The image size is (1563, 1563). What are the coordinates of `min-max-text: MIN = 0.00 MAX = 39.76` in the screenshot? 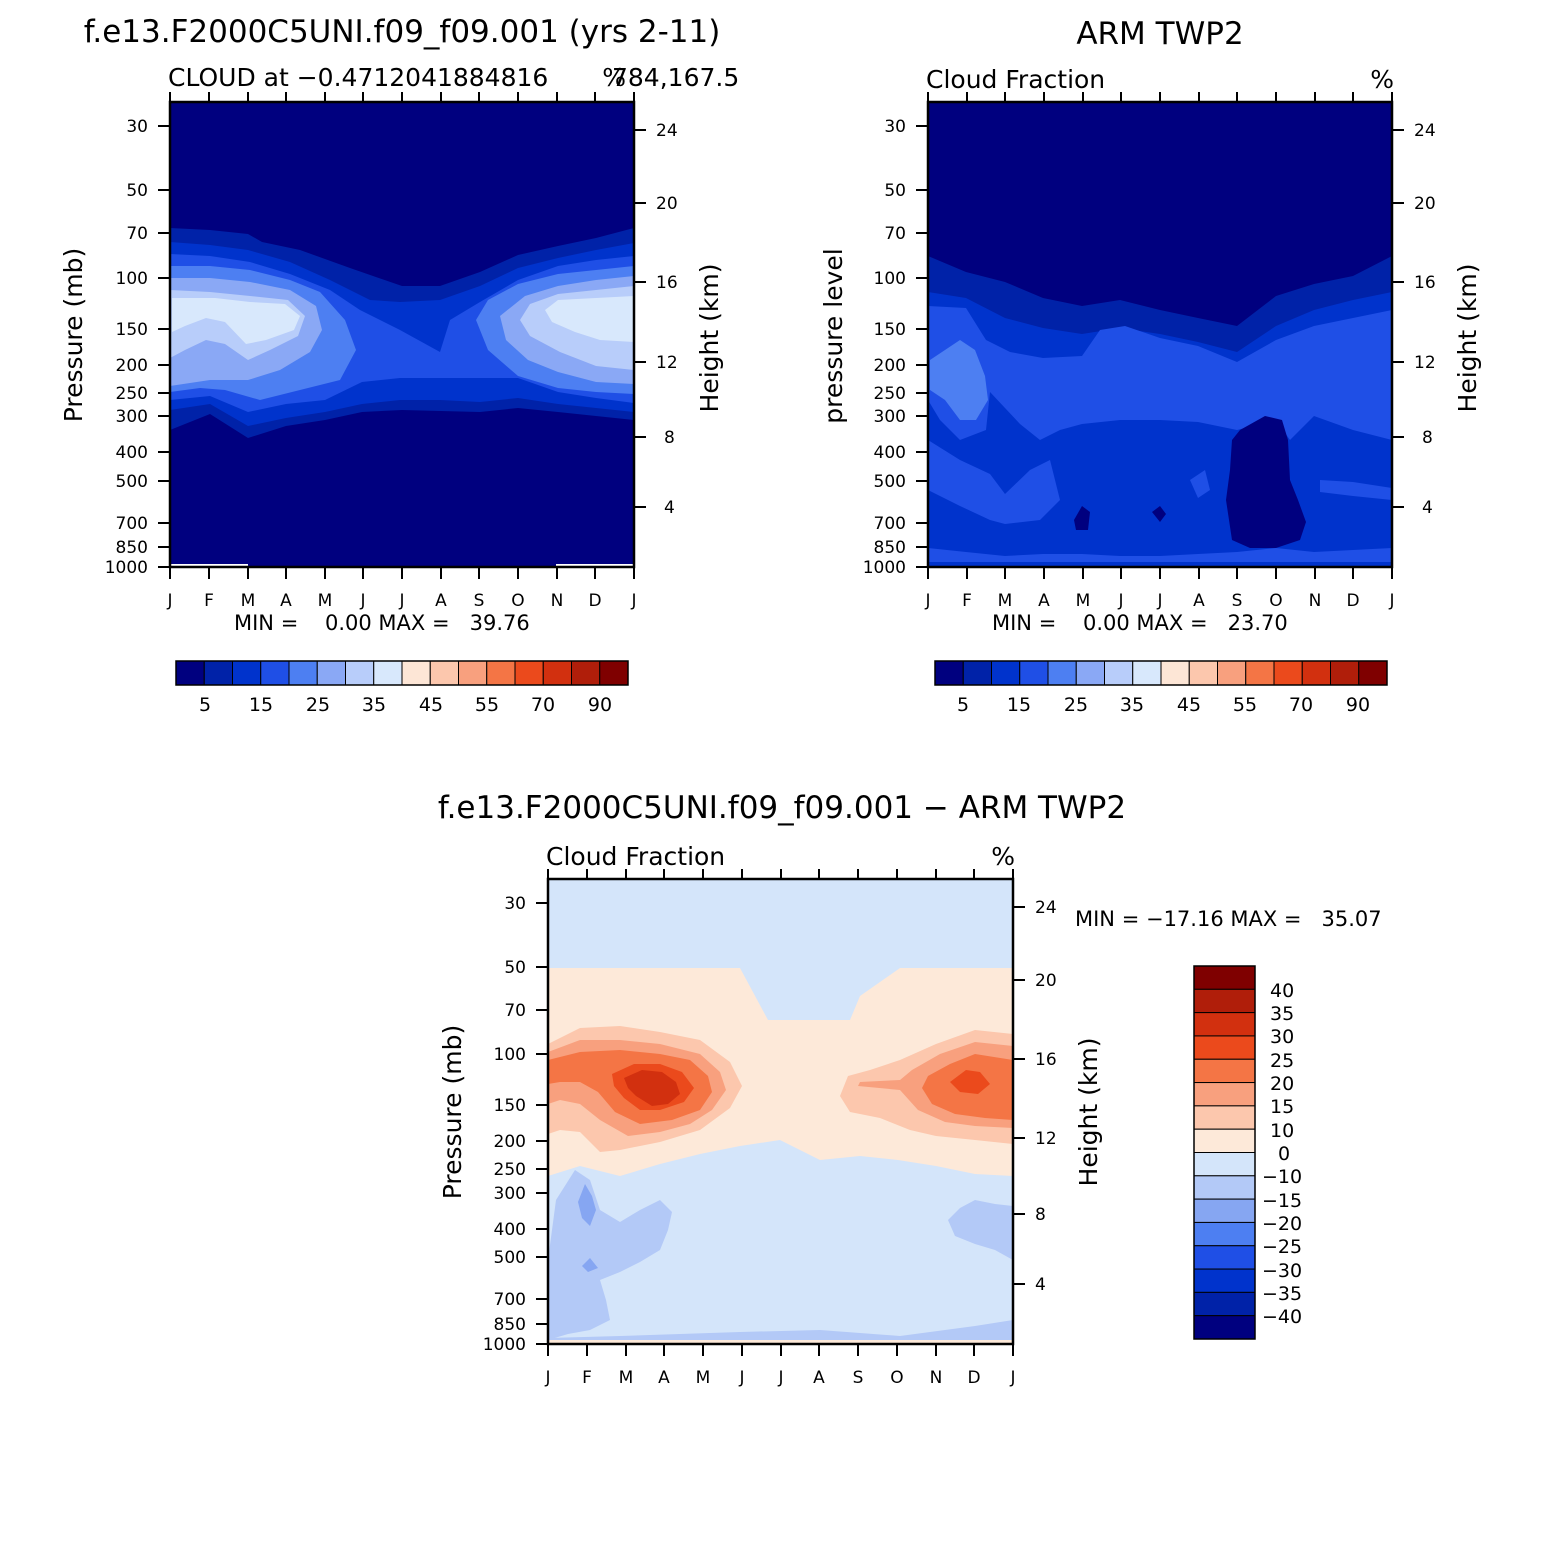 It's located at (382, 623).